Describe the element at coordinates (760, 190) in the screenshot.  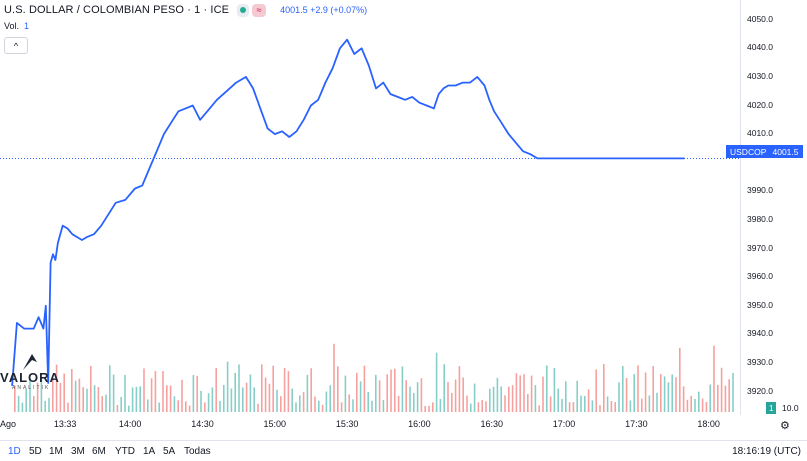
I see `price-tick-label: 3990.0` at that location.